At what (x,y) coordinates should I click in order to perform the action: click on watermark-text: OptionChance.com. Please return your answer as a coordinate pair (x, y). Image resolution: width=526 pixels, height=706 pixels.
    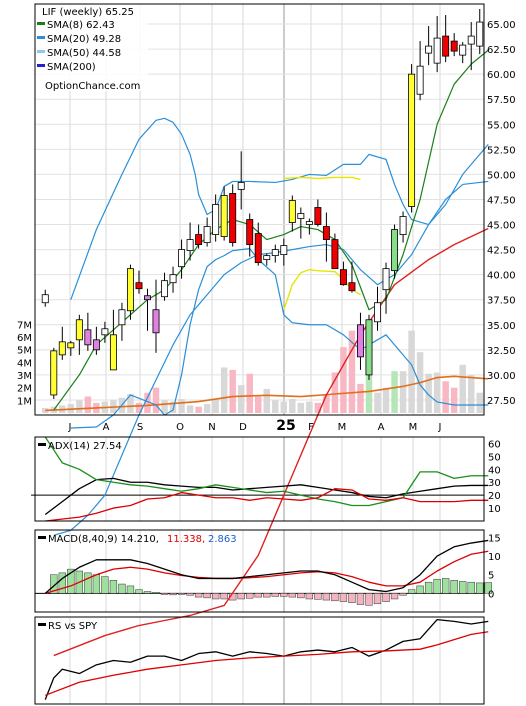
    Looking at the image, I should click on (92, 86).